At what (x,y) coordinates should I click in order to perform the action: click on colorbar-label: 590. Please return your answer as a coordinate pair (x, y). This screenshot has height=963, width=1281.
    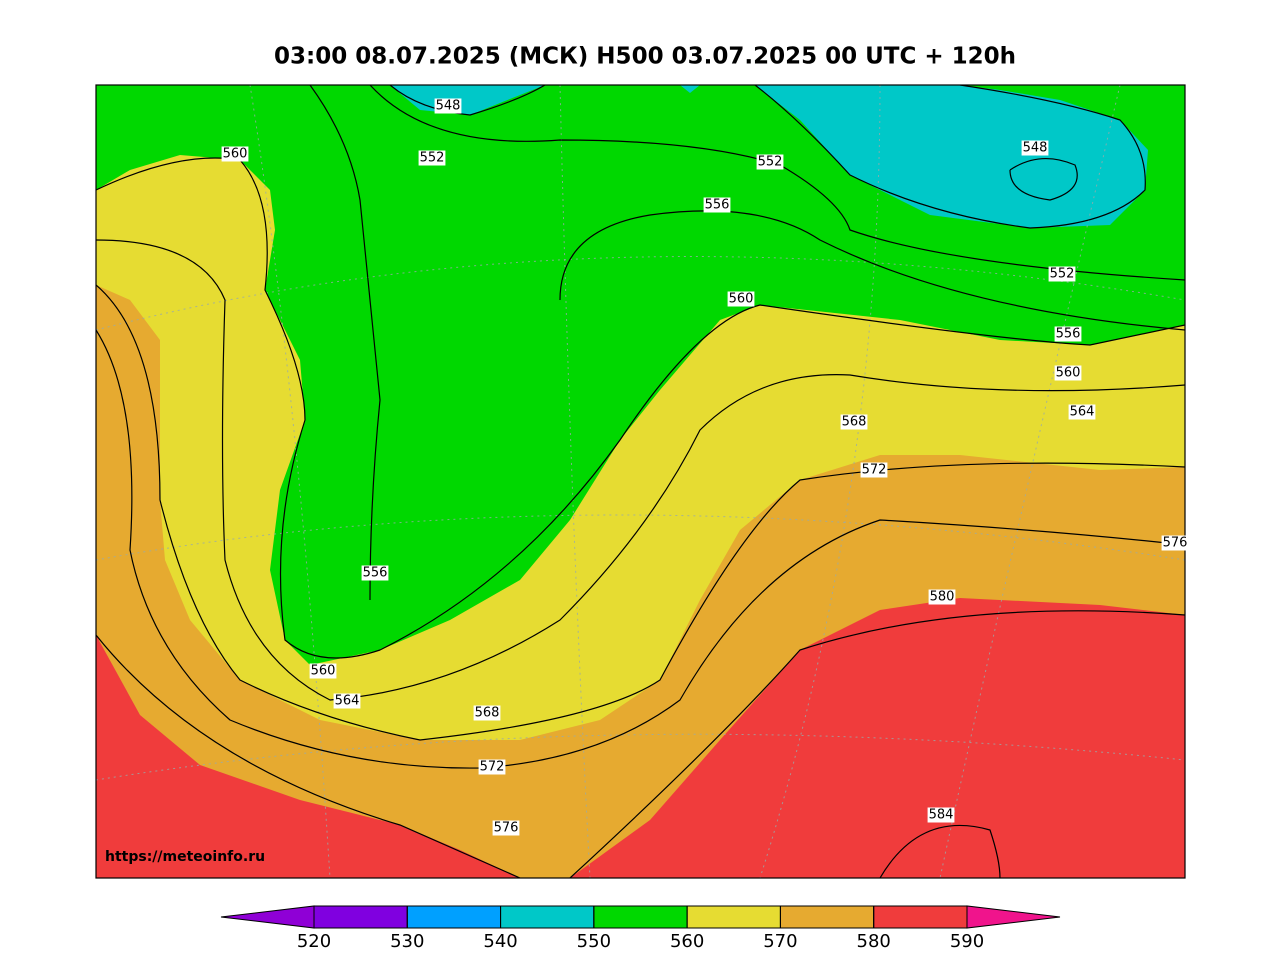
    Looking at the image, I should click on (967, 941).